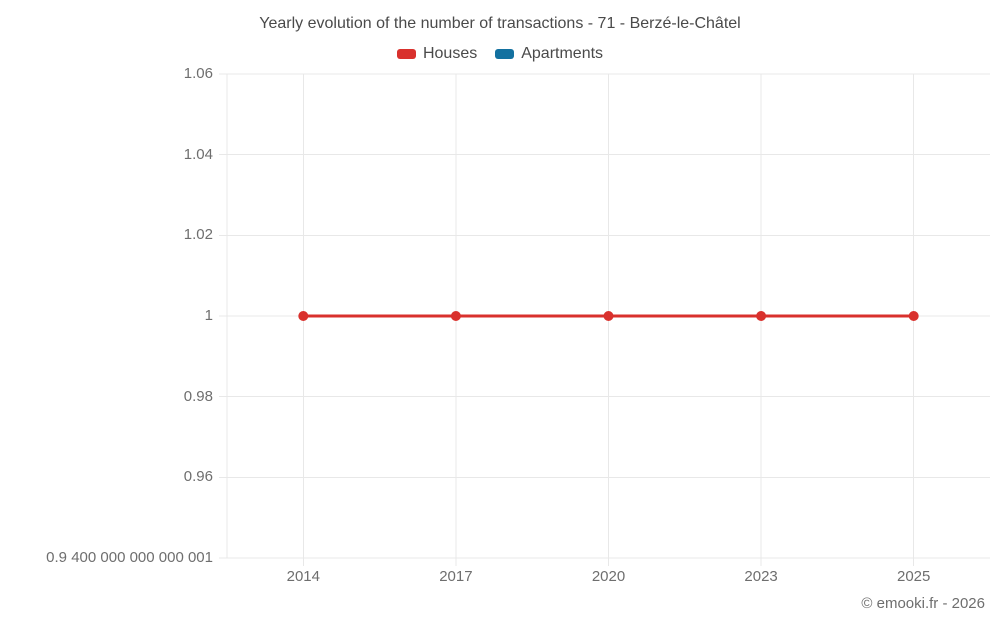 The image size is (1000, 625). What do you see at coordinates (562, 53) in the screenshot?
I see `legend-label: Apartments` at bounding box center [562, 53].